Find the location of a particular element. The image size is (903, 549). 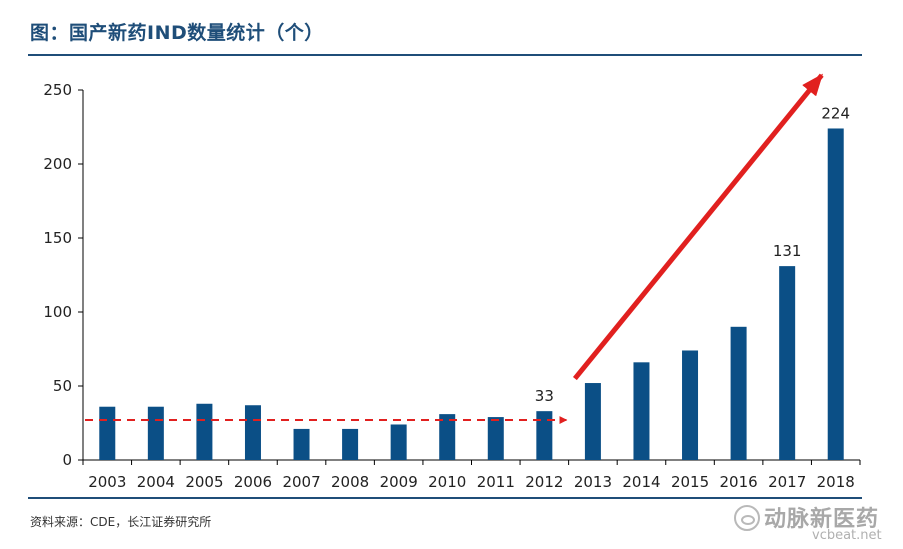

x-tick-label: 2007 is located at coordinates (301, 482).